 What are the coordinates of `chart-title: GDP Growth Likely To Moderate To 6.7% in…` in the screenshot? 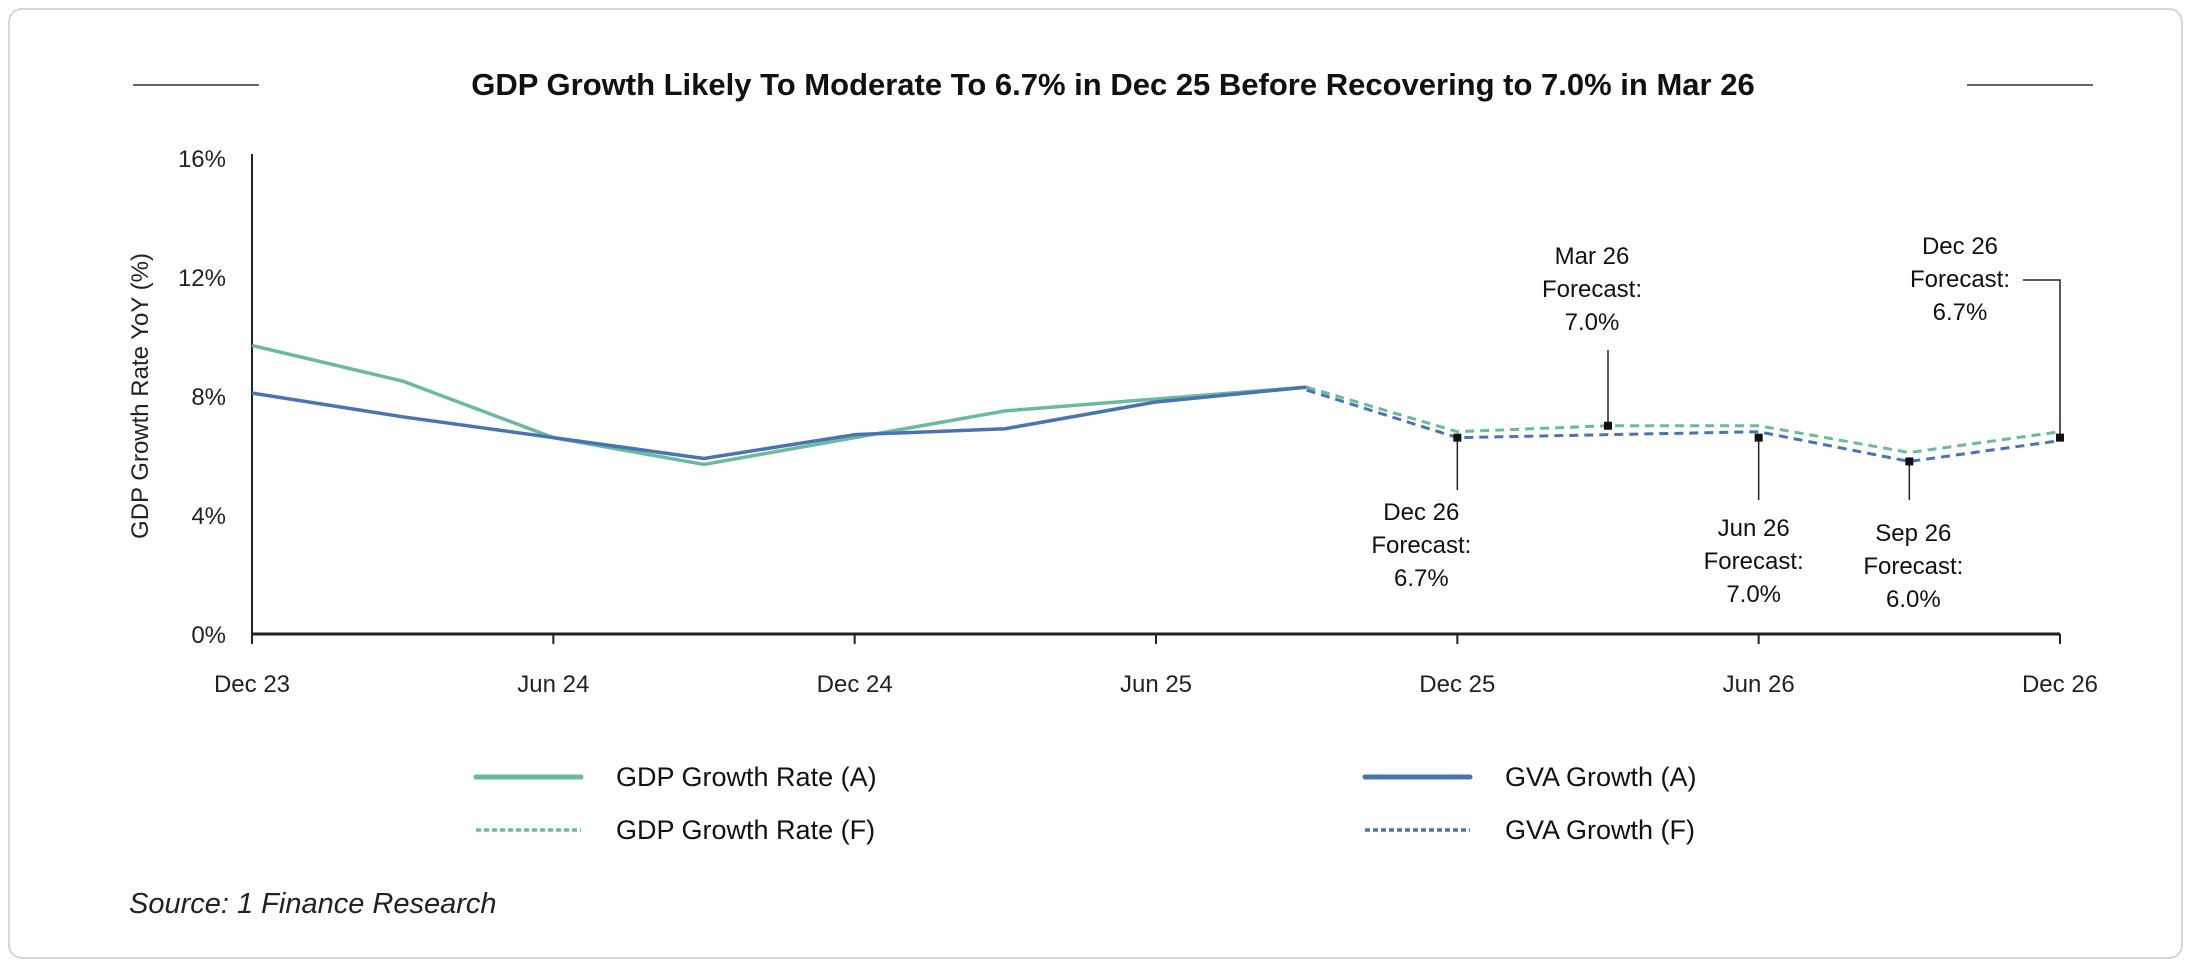 It's located at (1112, 84).